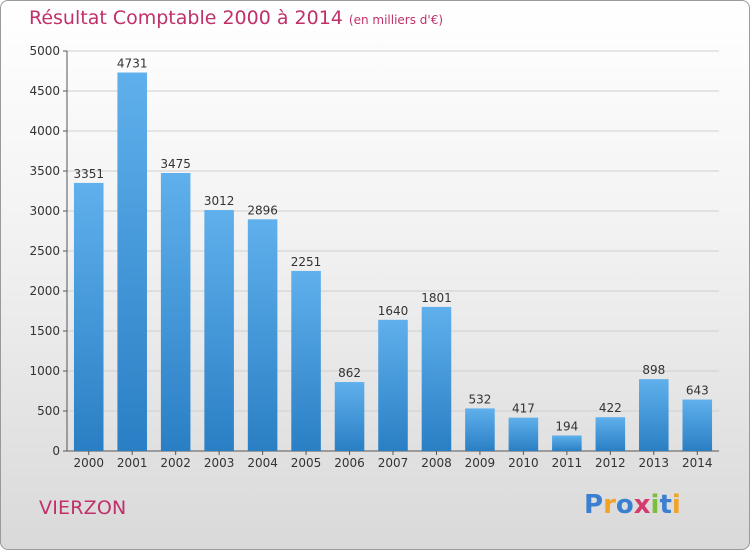 The height and width of the screenshot is (550, 750). Describe the element at coordinates (306, 463) in the screenshot. I see `x-tick-label: 2005` at that location.